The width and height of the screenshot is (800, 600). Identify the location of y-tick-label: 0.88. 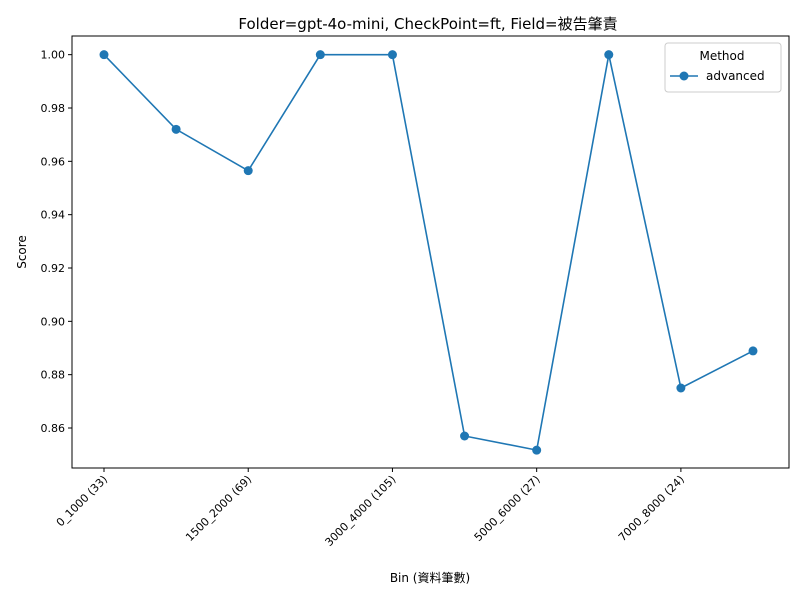
(53, 375).